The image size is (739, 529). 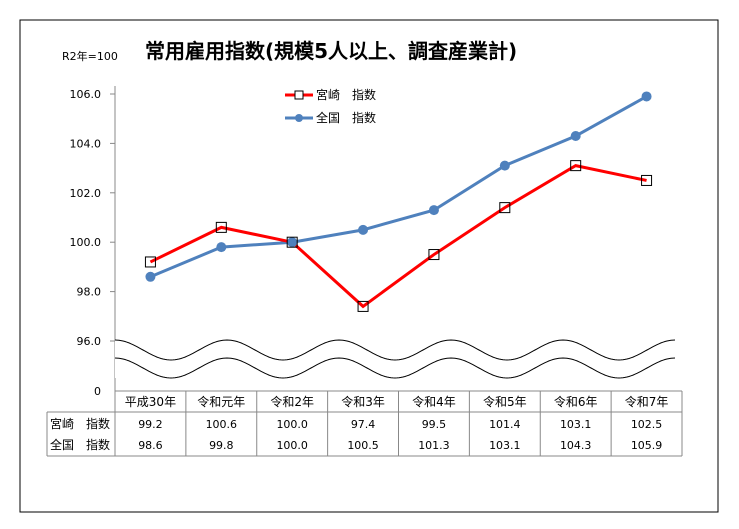 I want to click on data-label: 104.3, so click(x=576, y=445).